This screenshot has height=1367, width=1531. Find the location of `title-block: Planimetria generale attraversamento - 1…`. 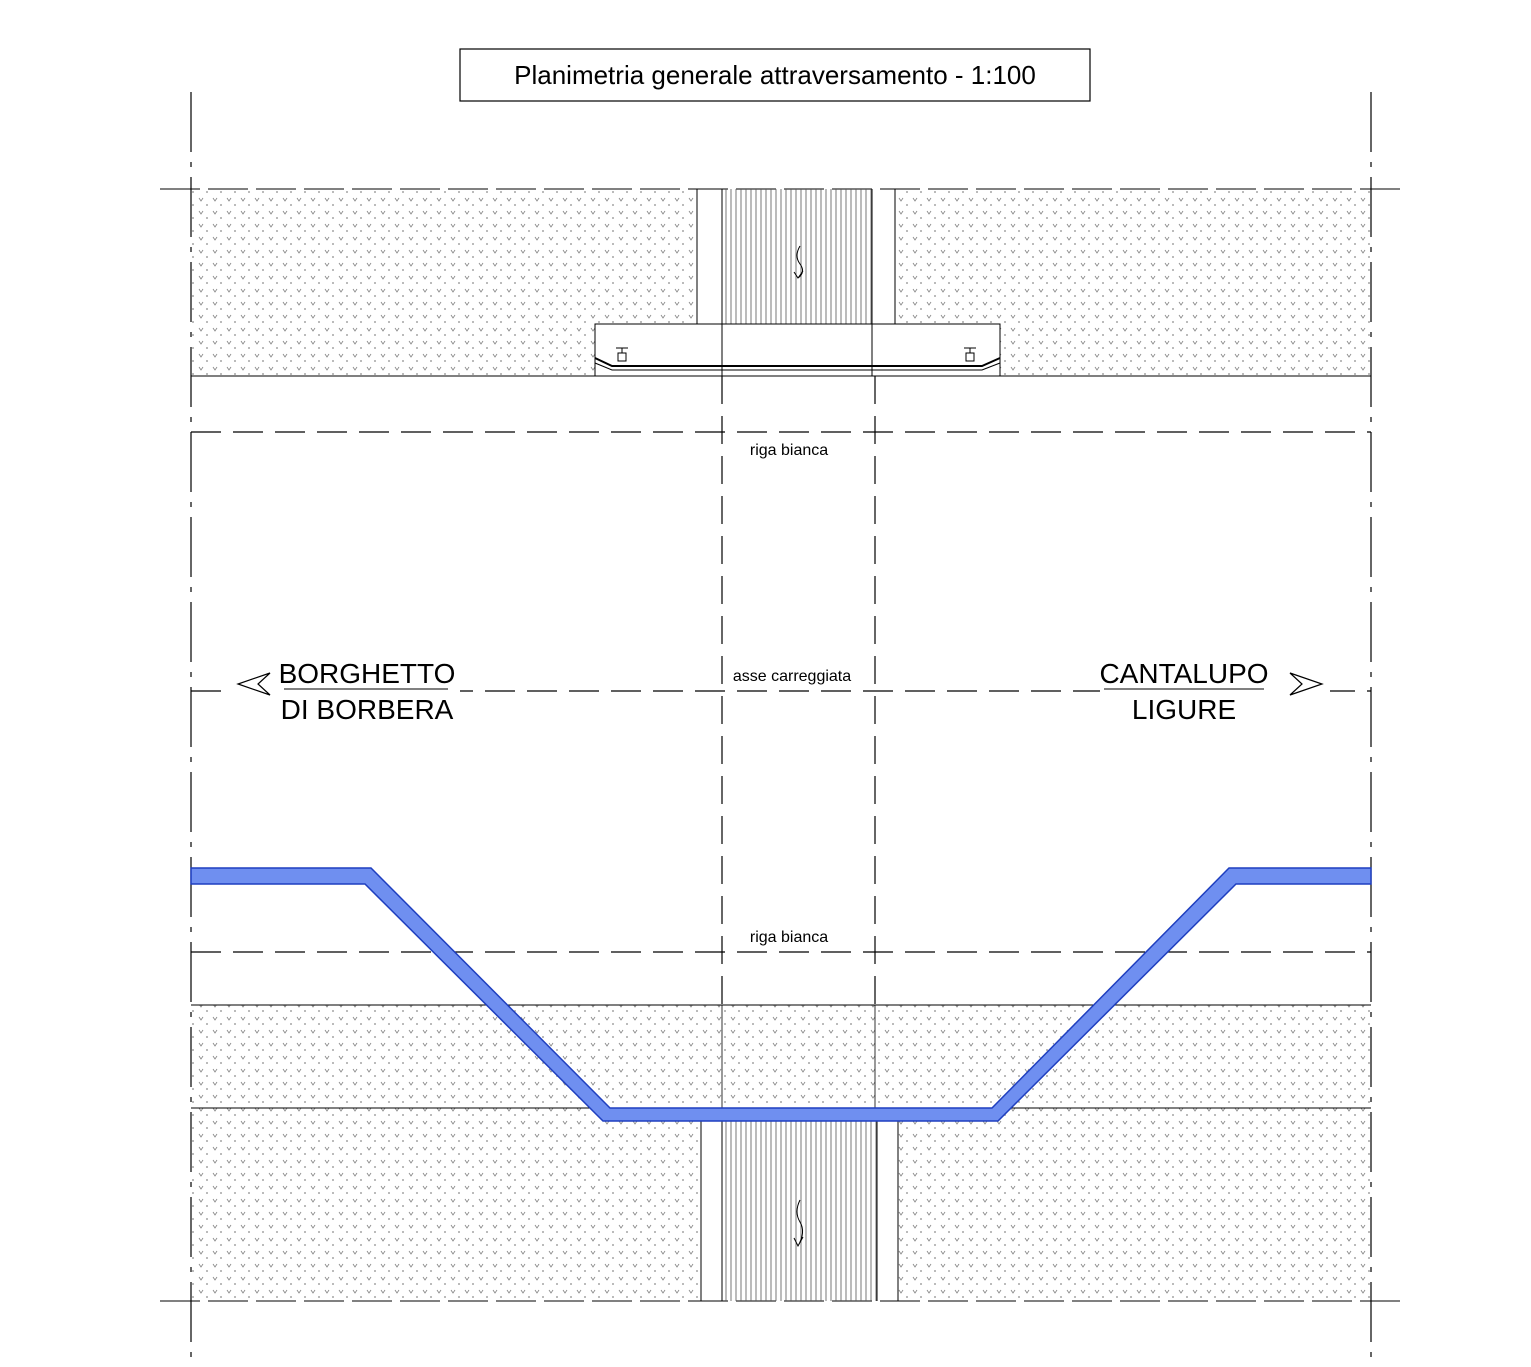

title-block: Planimetria generale attraversamento - 1… is located at coordinates (775, 75).